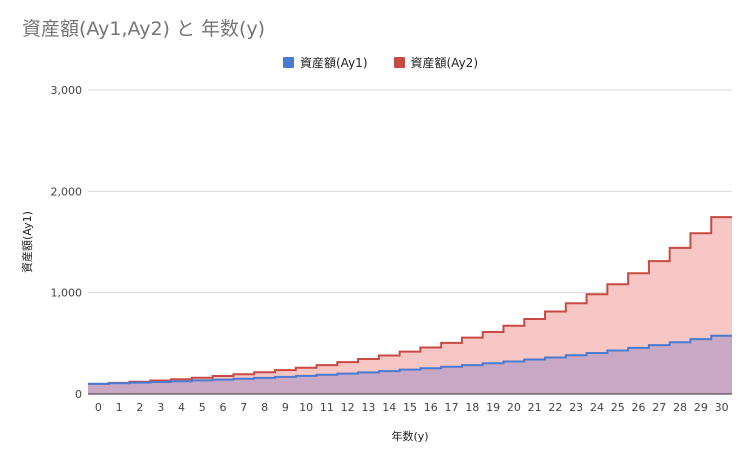  What do you see at coordinates (67, 90) in the screenshot?
I see `y-tick-label: 3,000` at bounding box center [67, 90].